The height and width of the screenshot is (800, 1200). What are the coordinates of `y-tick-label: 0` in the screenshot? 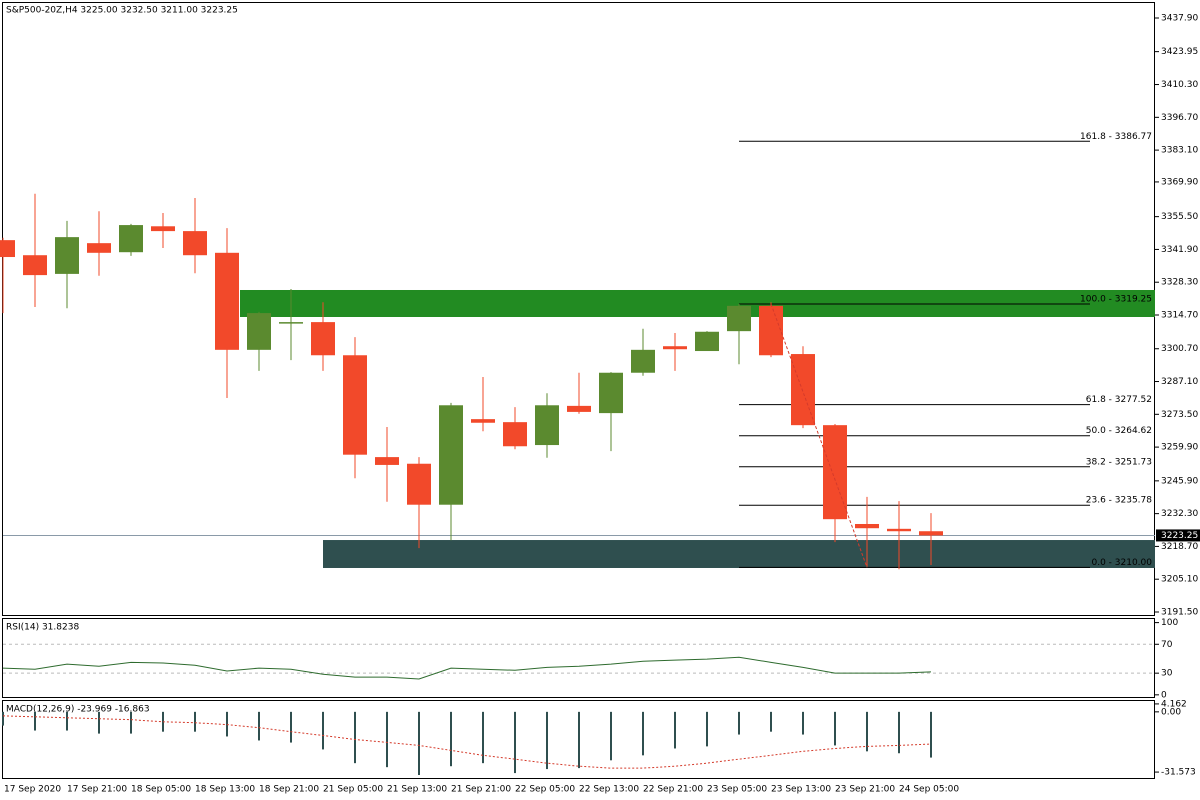 It's located at (1164, 695).